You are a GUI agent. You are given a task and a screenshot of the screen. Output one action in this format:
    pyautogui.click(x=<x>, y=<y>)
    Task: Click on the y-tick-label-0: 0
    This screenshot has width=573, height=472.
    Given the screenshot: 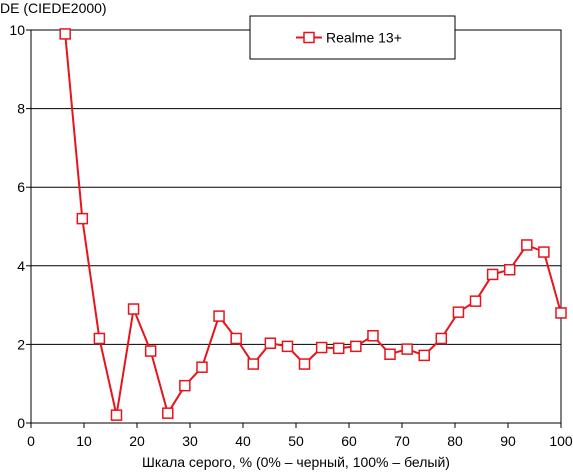 What is the action you would take?
    pyautogui.click(x=21, y=423)
    